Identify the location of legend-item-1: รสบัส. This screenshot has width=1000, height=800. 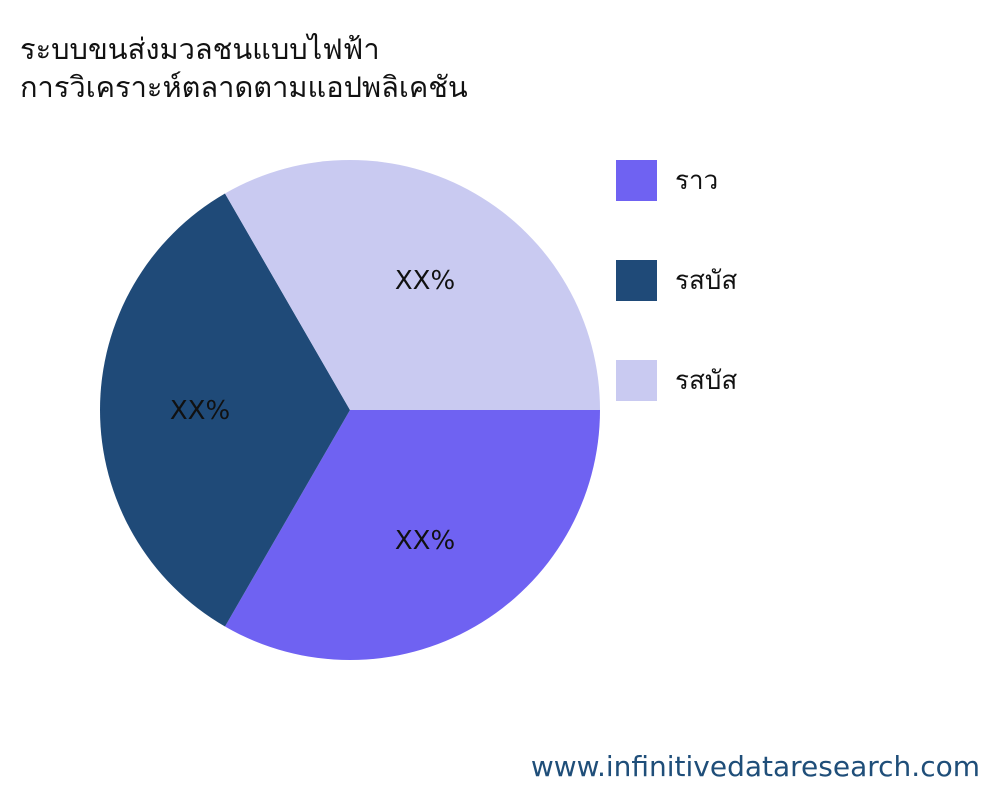
(676, 280).